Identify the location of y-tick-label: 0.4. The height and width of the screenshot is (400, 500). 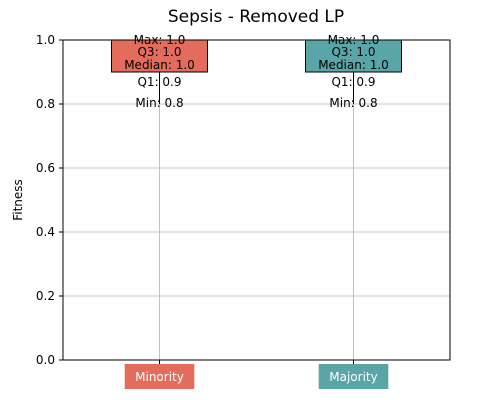
(45, 232).